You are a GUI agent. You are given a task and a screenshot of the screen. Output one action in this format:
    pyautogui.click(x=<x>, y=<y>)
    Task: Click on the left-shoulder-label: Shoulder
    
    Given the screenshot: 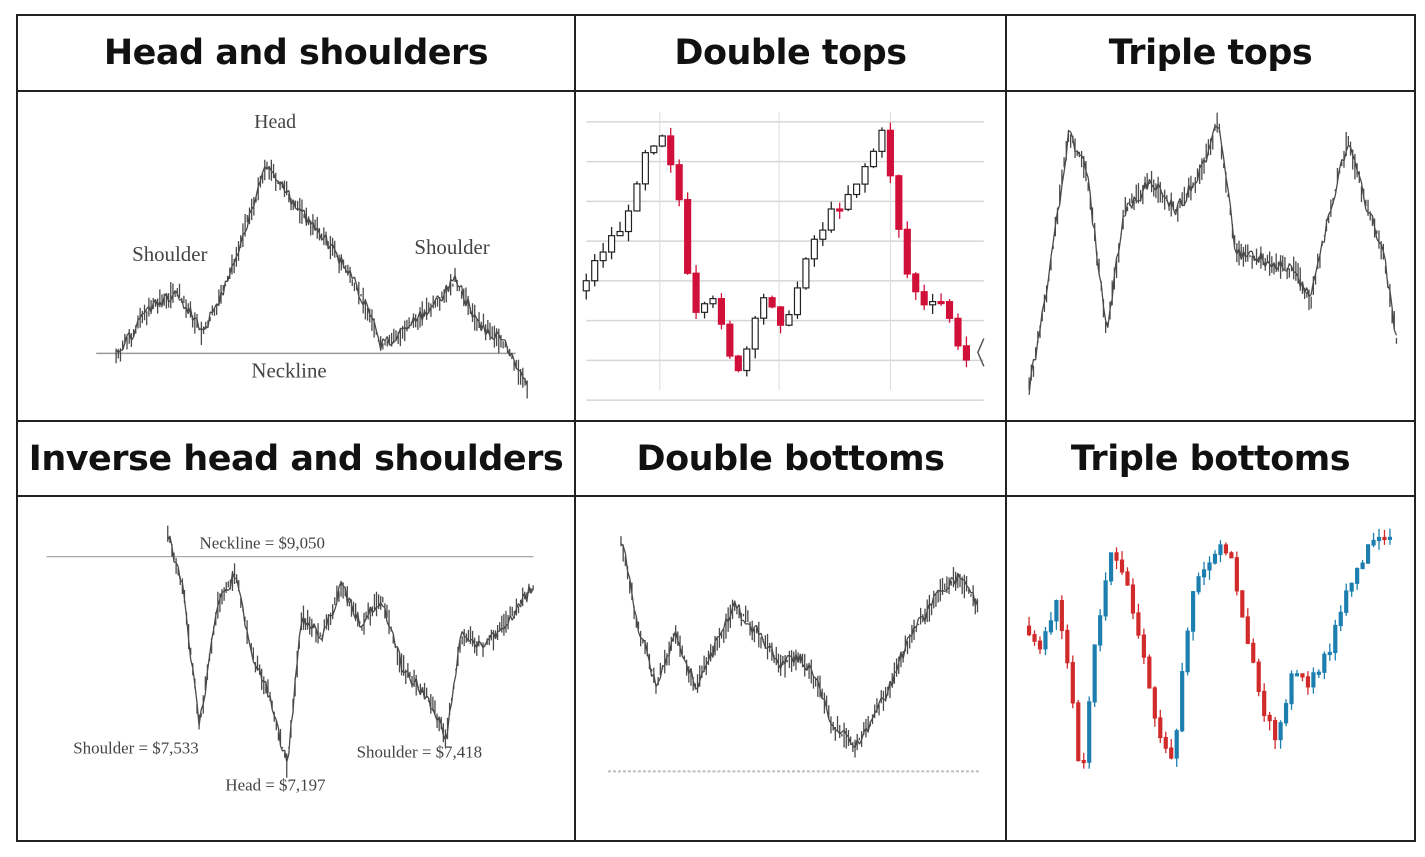 What is the action you would take?
    pyautogui.click(x=169, y=254)
    